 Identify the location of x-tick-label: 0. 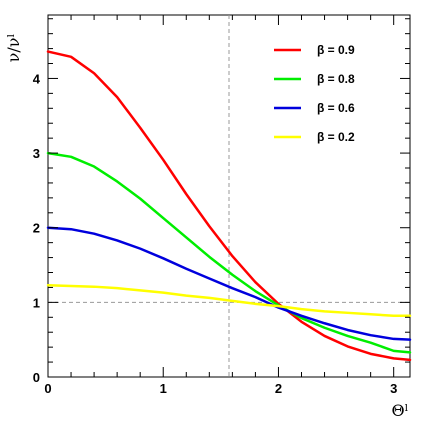
(47, 388).